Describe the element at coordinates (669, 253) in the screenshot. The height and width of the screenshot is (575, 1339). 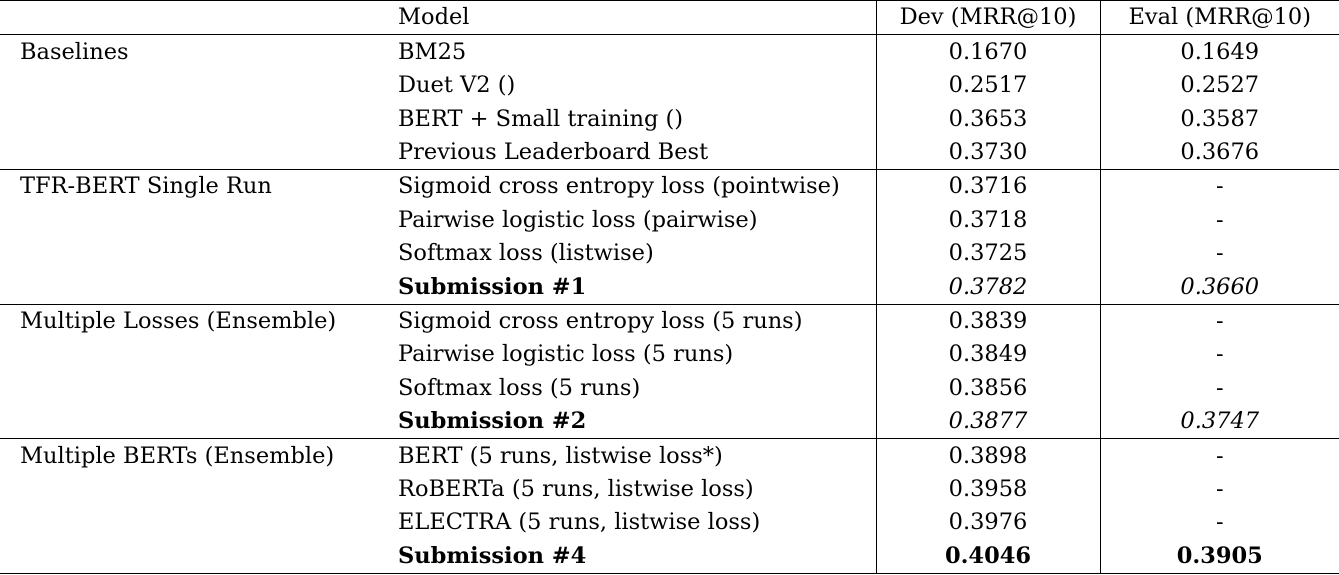
I see `table-row: Softmax loss (listwise) 0.3725 -` at that location.